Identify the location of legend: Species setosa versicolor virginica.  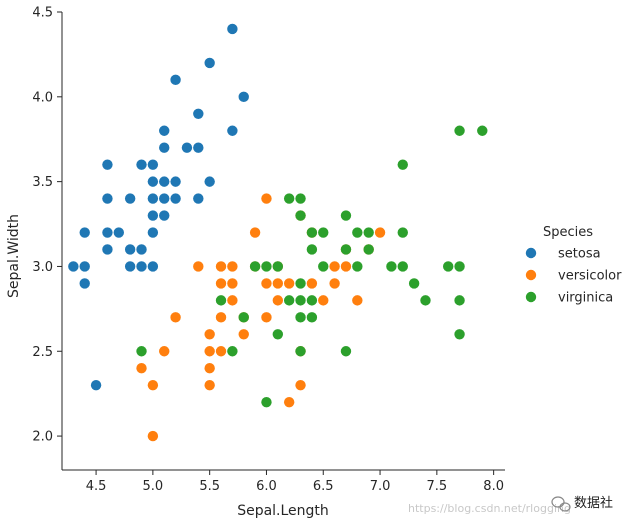
(573, 265).